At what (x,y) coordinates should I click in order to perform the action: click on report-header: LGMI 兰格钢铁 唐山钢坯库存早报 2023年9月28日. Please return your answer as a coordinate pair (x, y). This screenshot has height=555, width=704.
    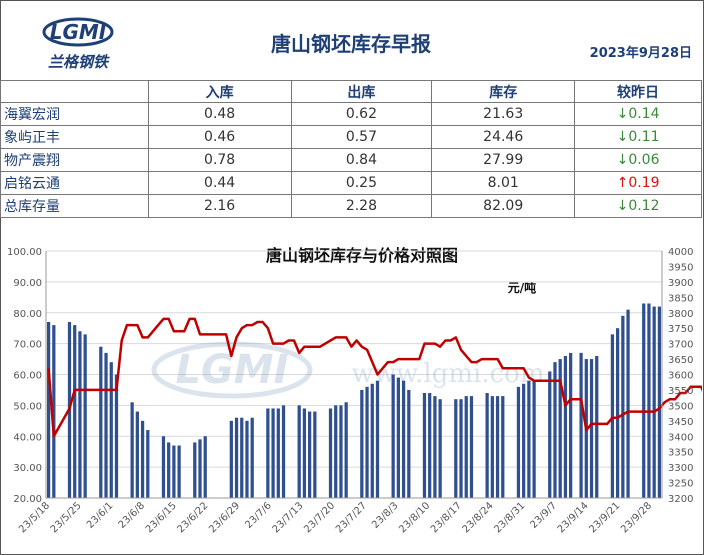
    Looking at the image, I should click on (351, 40).